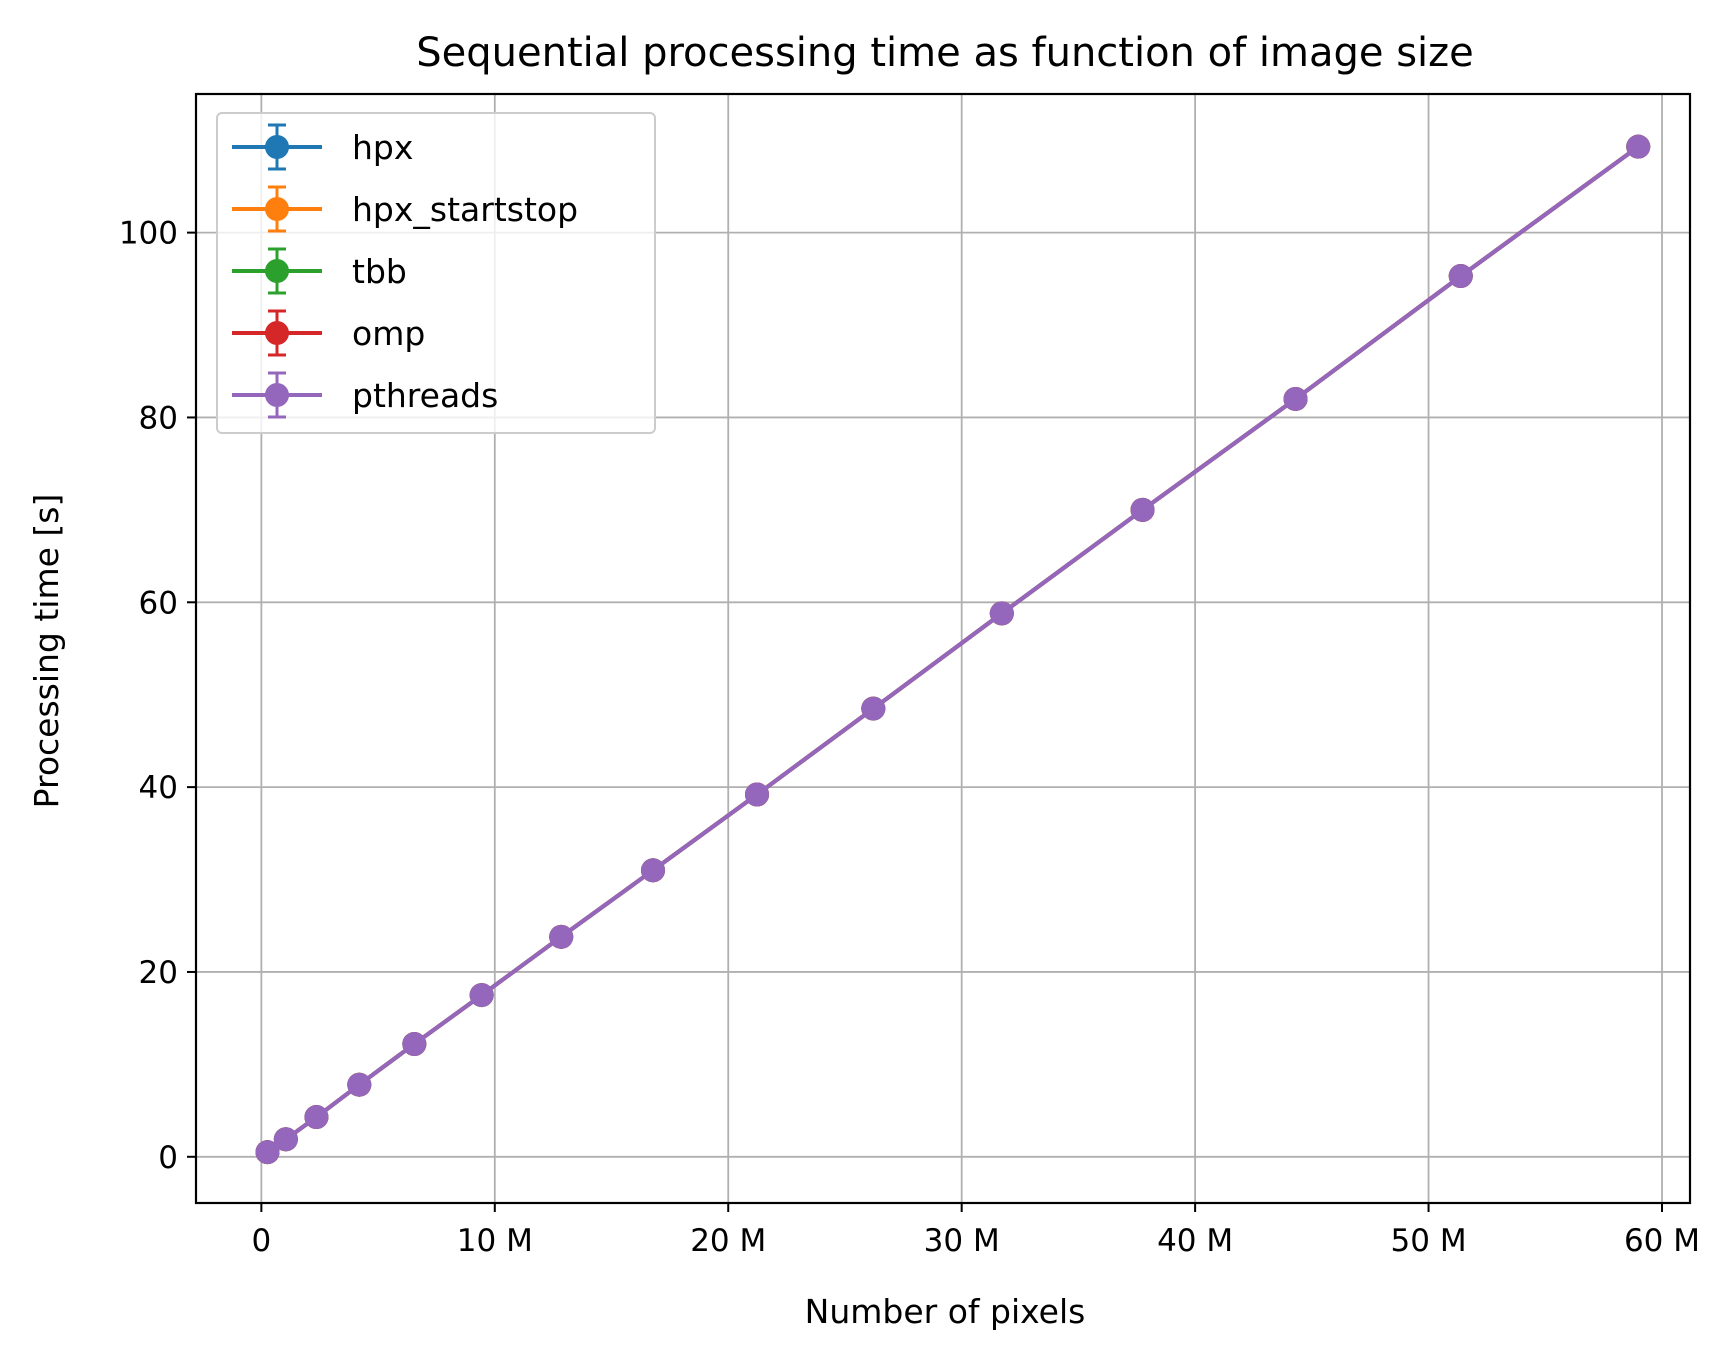  I want to click on x-tick-label: 40 M, so click(1195, 1241).